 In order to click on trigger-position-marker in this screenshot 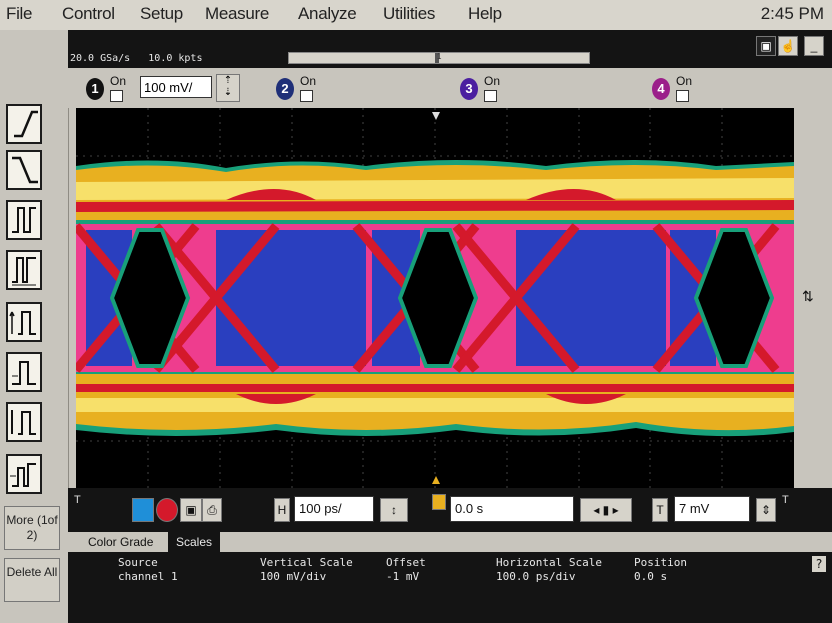, I will do `click(436, 116)`.